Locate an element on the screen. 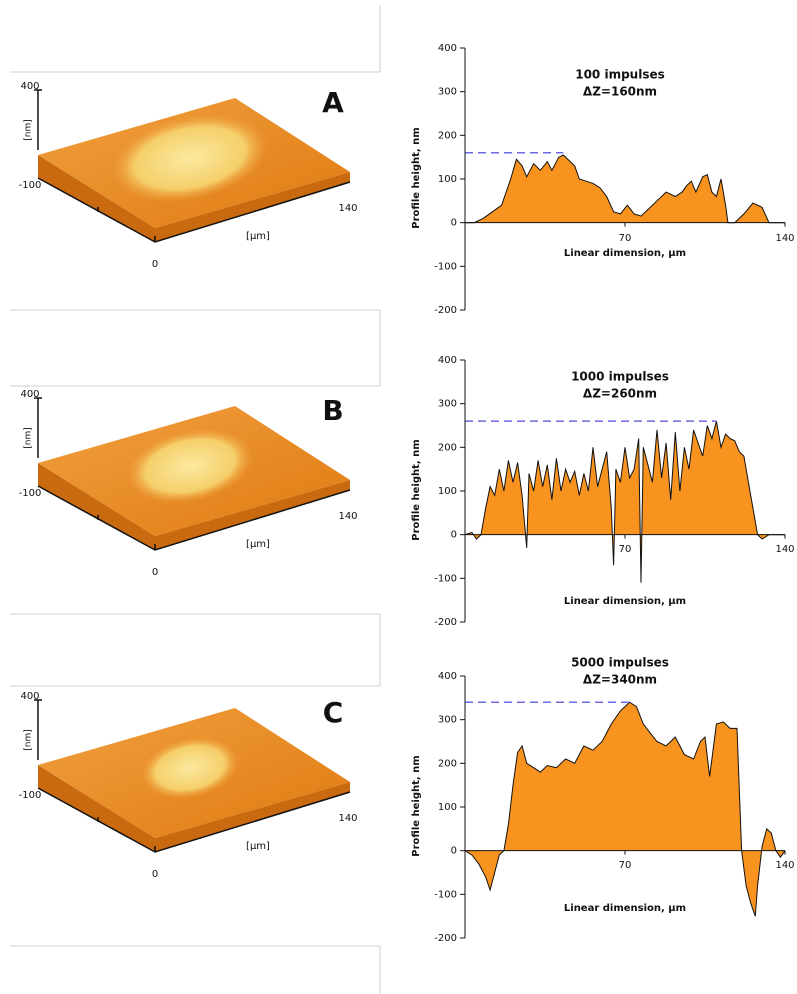  chart-subtitle: ΔZ=340nm is located at coordinates (620, 680).